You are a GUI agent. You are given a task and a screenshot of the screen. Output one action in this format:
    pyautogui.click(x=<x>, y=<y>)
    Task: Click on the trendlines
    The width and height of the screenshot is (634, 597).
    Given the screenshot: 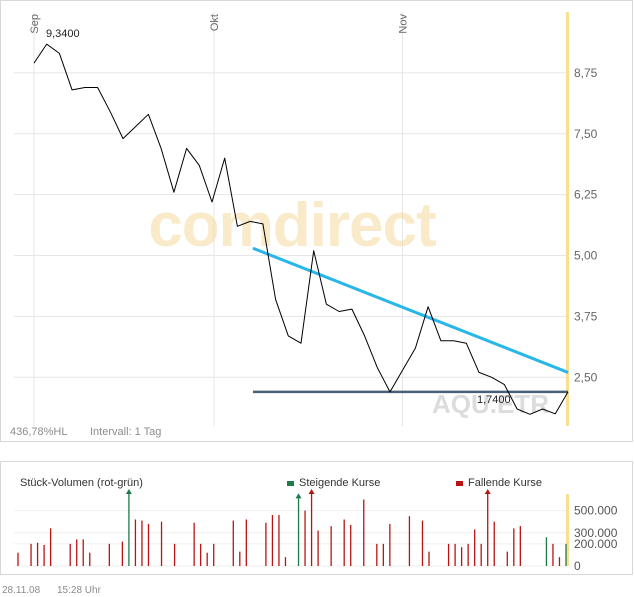 What is the action you would take?
    pyautogui.click(x=410, y=320)
    